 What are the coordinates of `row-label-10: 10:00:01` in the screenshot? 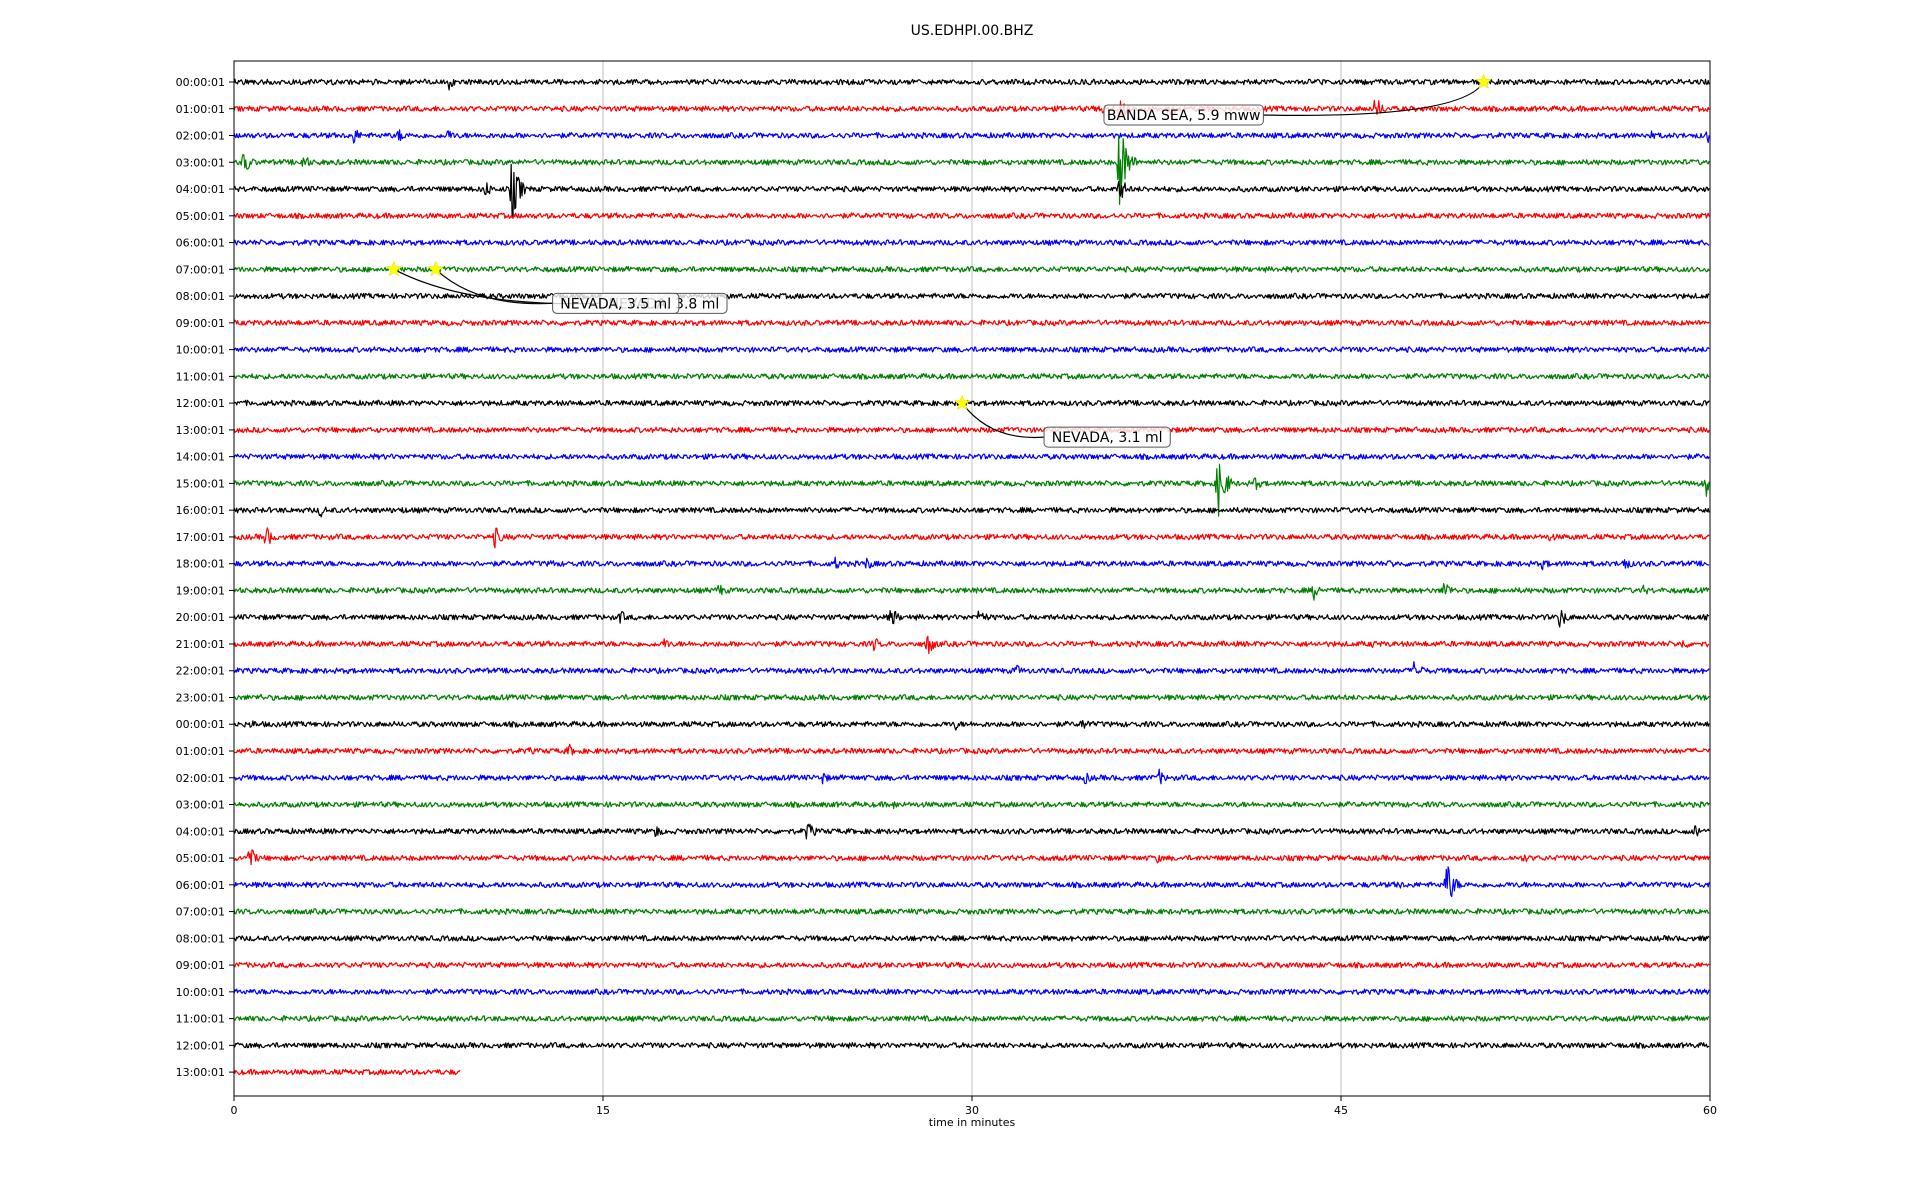 It's located at (200, 350).